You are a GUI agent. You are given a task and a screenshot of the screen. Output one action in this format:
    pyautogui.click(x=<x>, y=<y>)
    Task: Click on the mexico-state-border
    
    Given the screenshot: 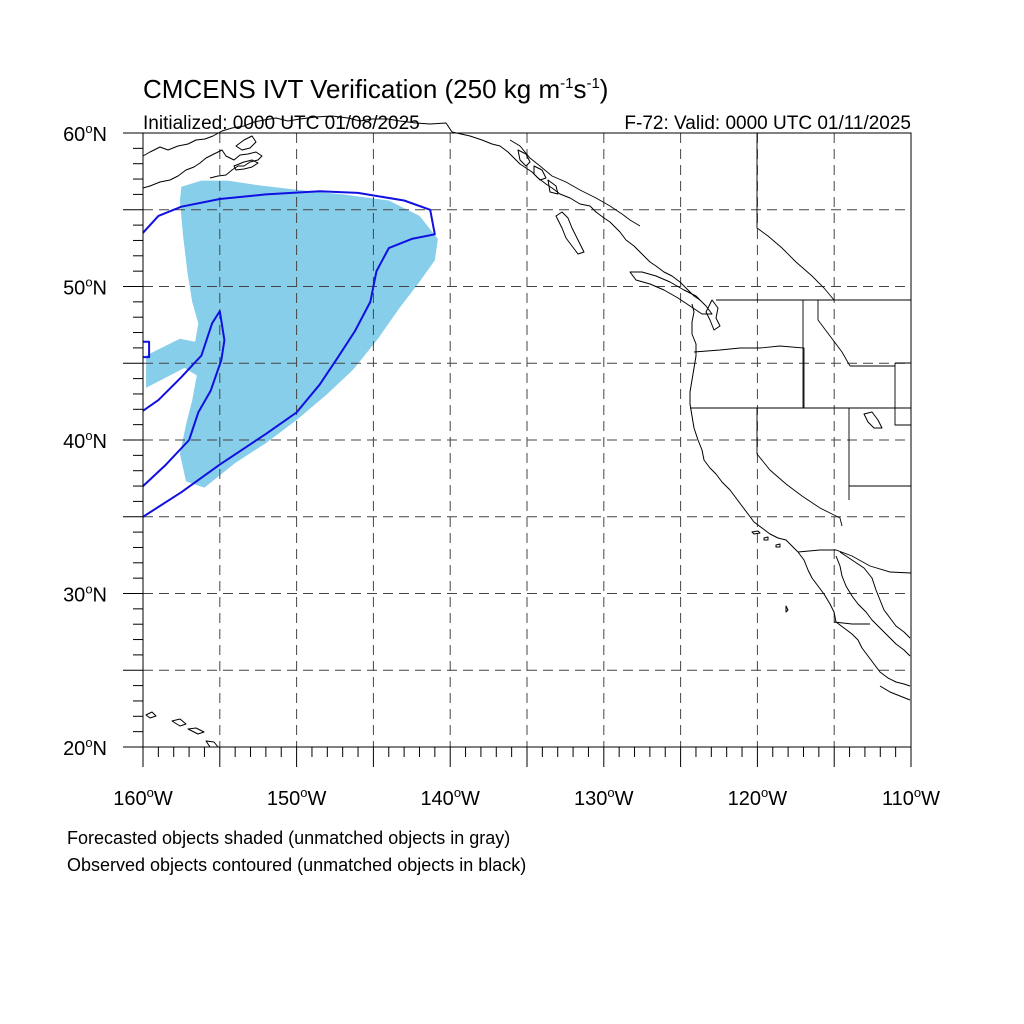 What is the action you would take?
    pyautogui.click(x=851, y=623)
    